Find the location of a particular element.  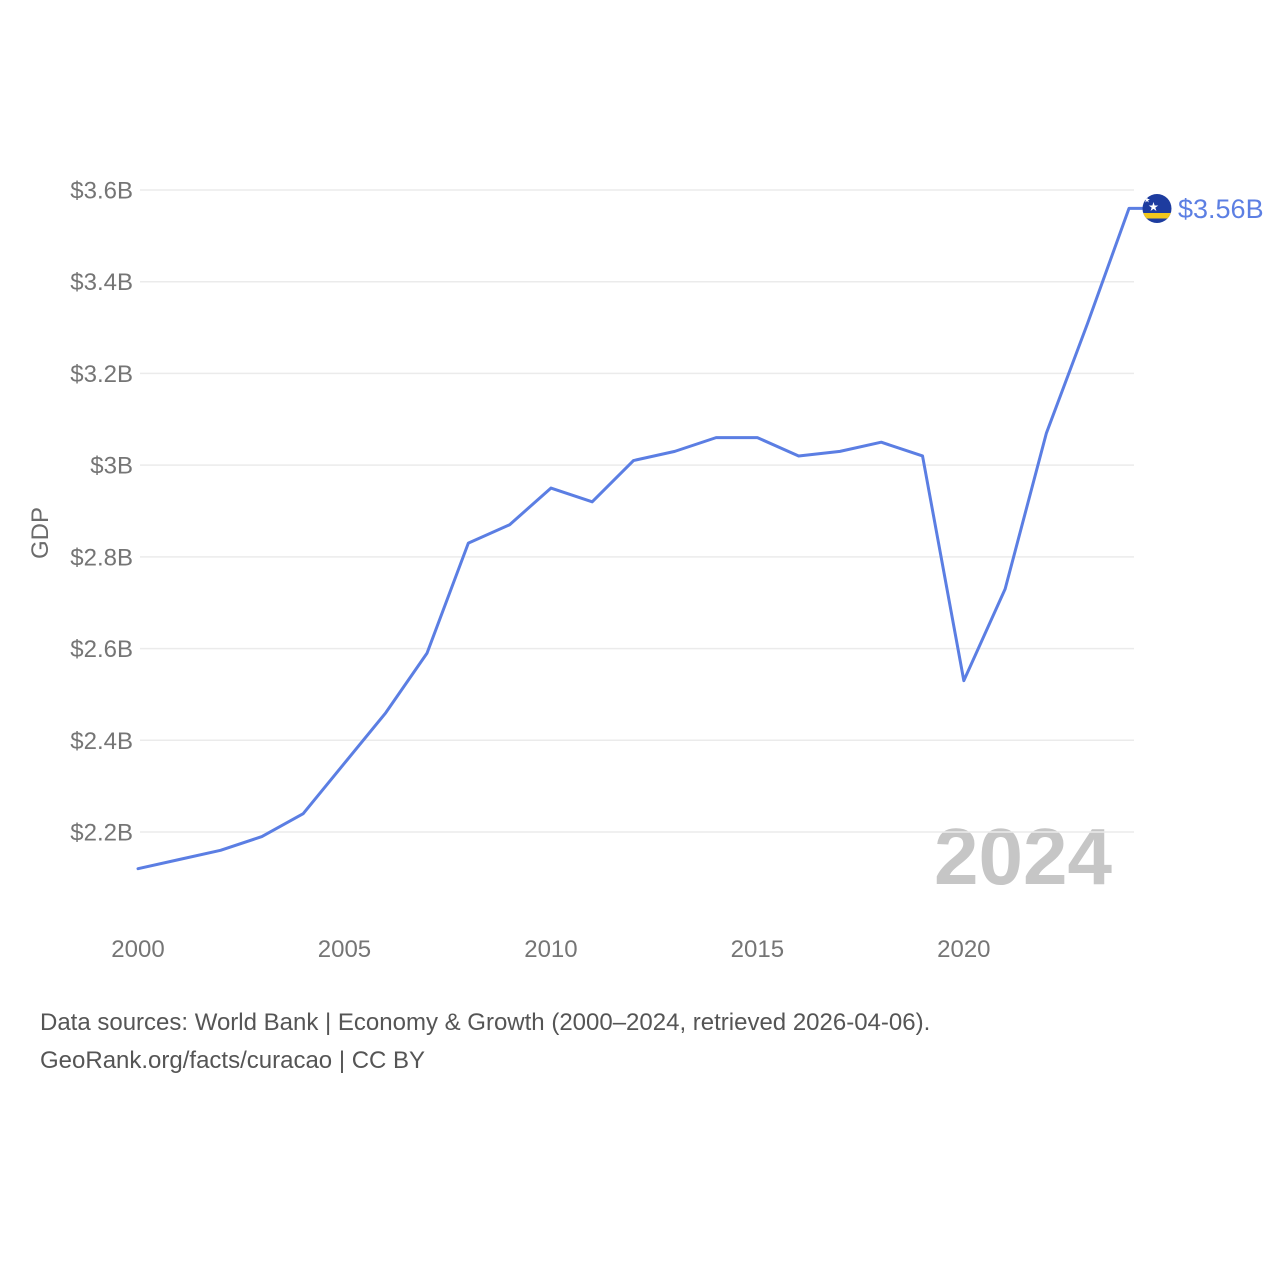

flag-star-large is located at coordinates (1153, 207).